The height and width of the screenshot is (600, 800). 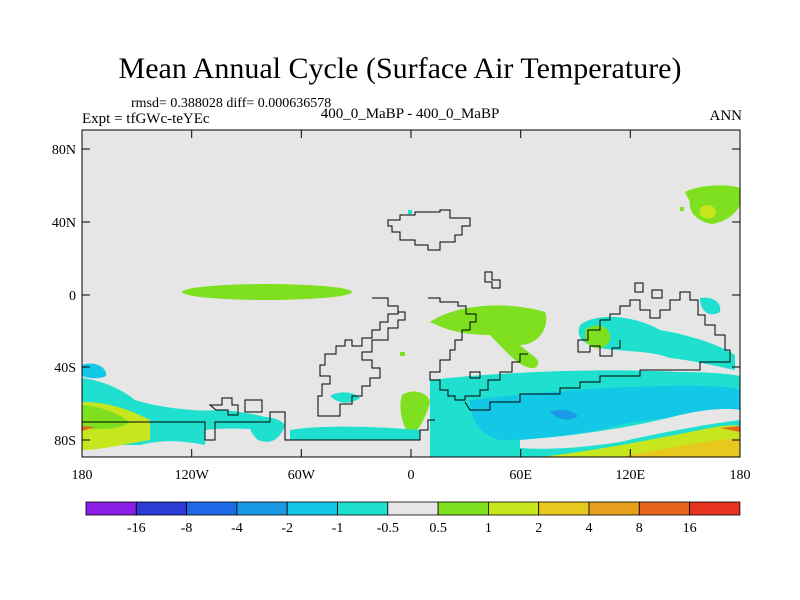 What do you see at coordinates (598, 337) in the screenshot?
I see `region-maritime-green` at bounding box center [598, 337].